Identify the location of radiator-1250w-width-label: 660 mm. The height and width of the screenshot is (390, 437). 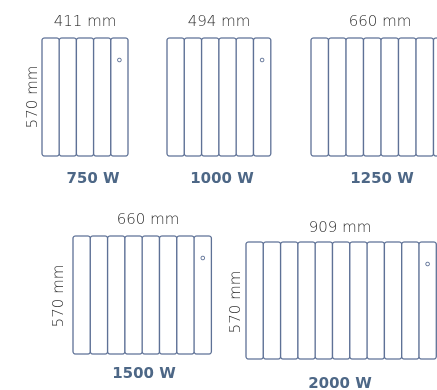
(380, 21).